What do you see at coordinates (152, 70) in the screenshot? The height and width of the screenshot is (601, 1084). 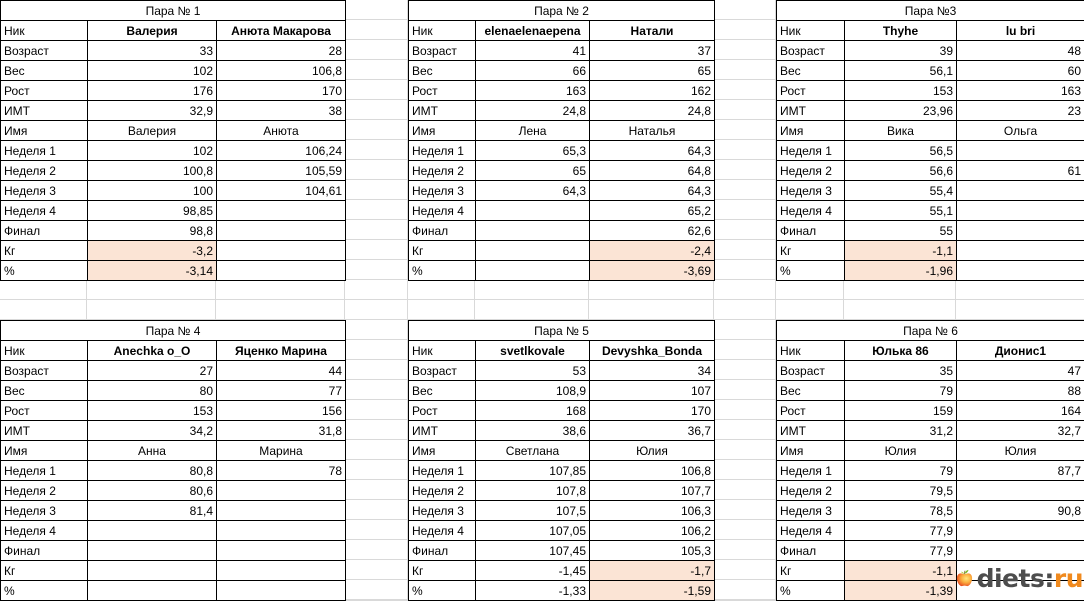 I see `cell-left: 102` at bounding box center [152, 70].